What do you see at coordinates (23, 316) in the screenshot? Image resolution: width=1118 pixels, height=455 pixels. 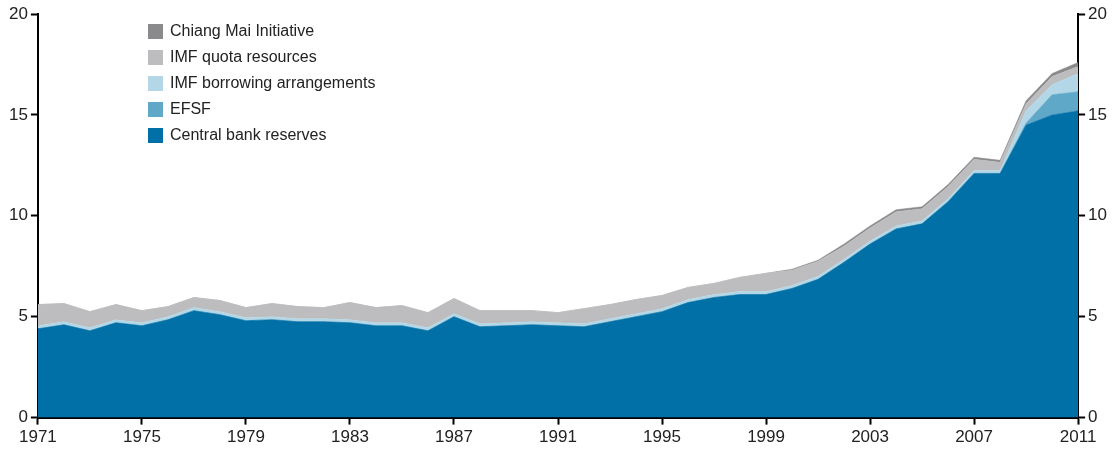 I see `y-tick-label: 5` at bounding box center [23, 316].